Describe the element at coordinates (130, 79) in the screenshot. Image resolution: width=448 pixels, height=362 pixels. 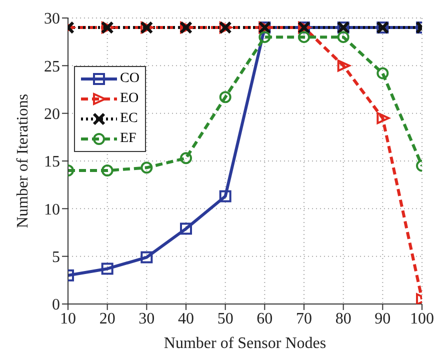
I see `legend-label: CO` at that location.